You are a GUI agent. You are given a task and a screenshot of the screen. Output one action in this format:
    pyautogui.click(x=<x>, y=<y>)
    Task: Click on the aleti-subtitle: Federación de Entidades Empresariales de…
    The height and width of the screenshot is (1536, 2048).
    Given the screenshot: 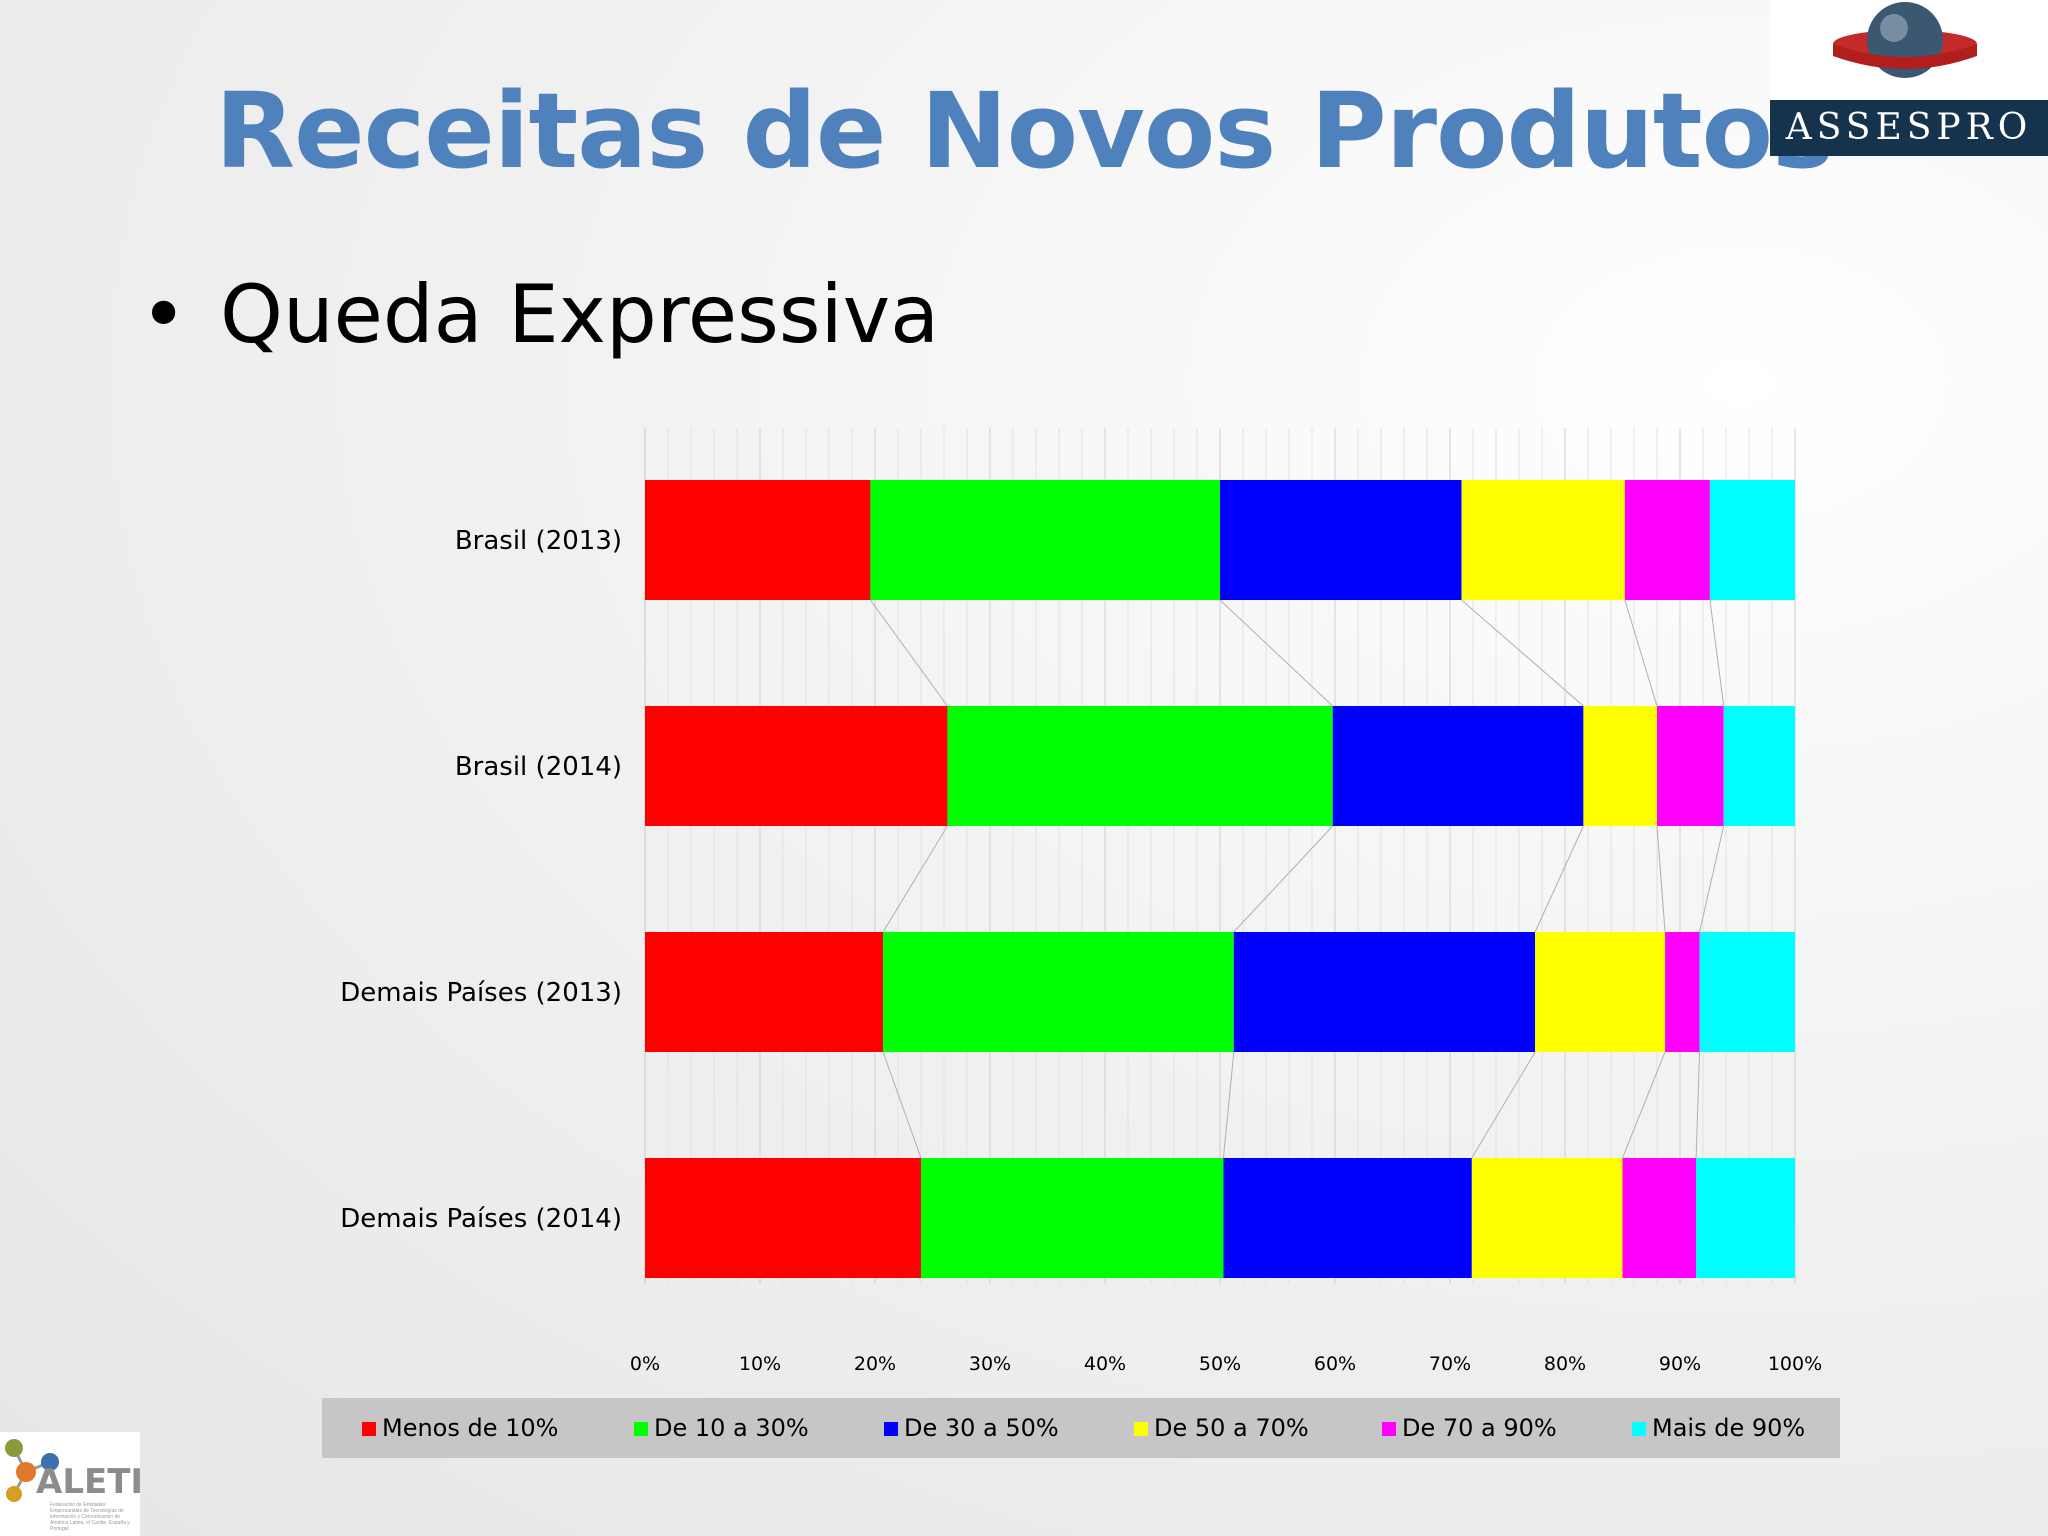 What is the action you would take?
    pyautogui.click(x=90, y=1517)
    